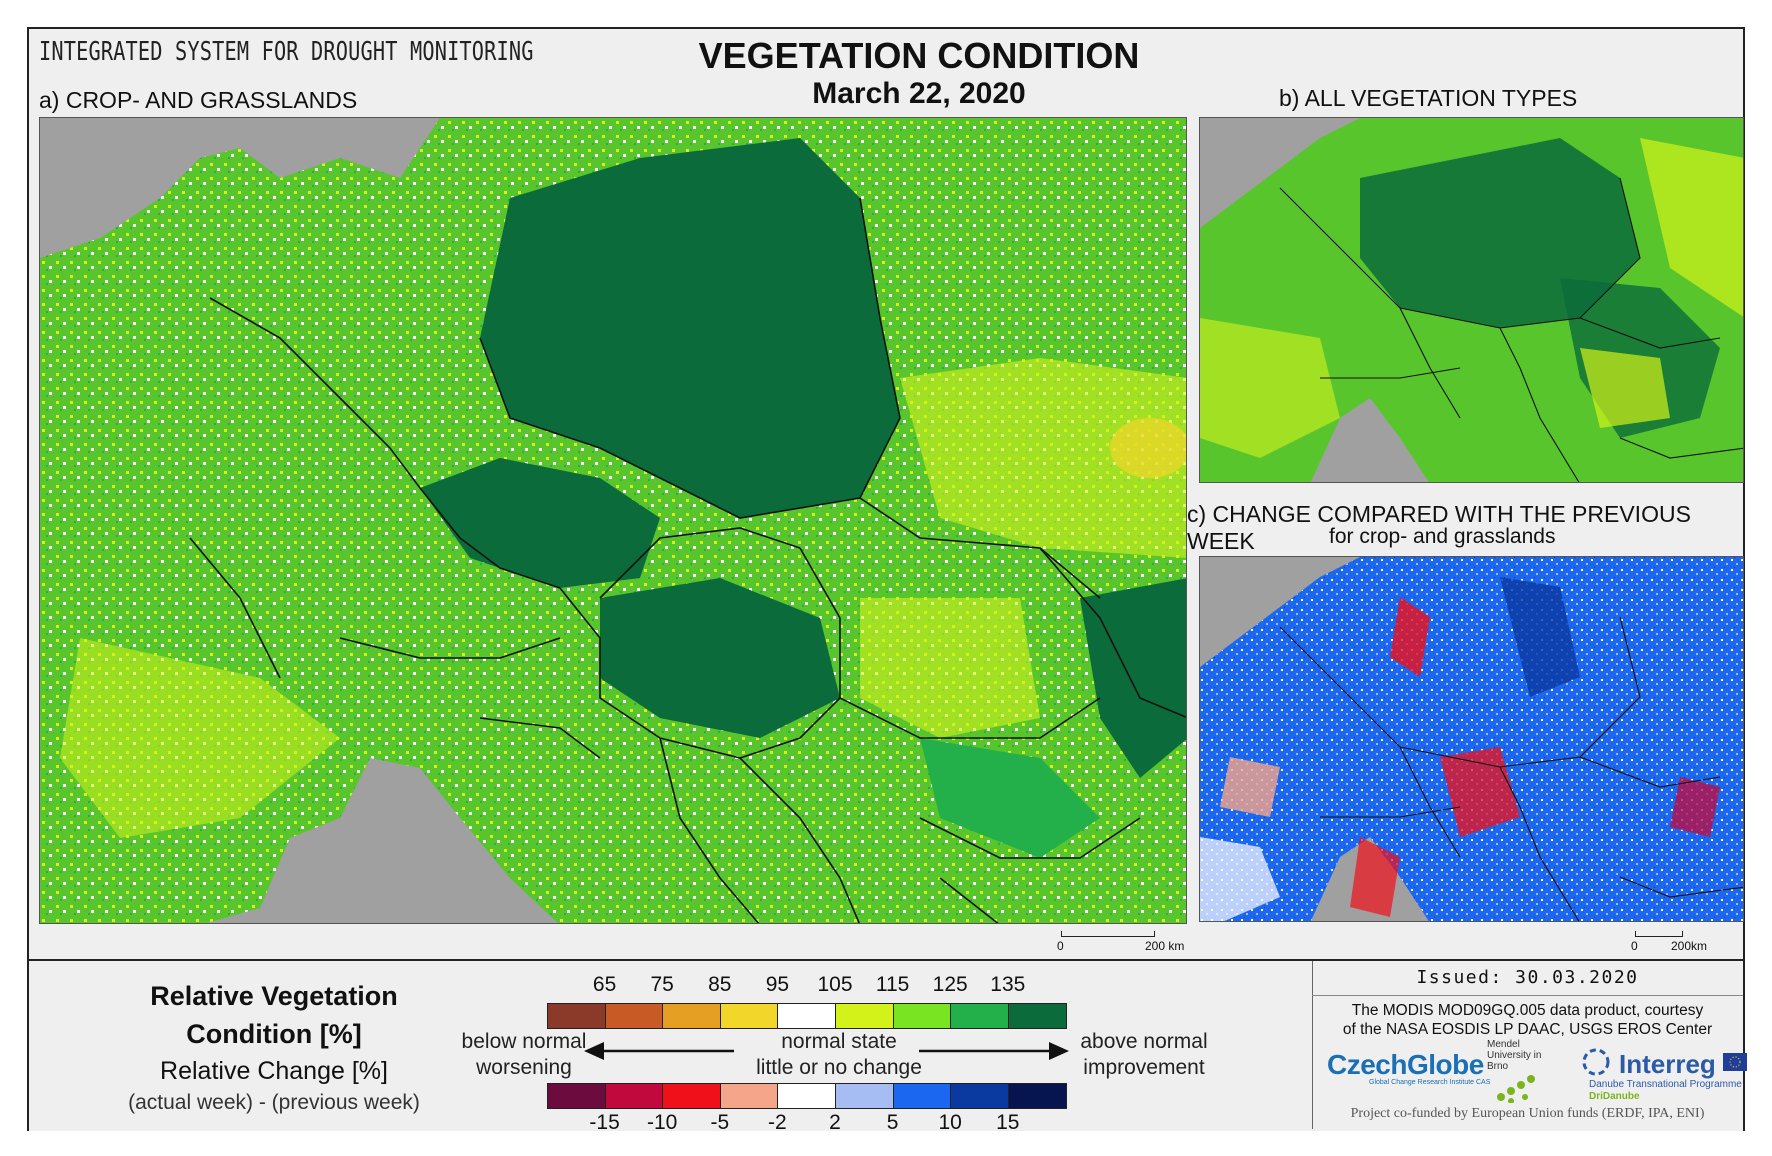 Image resolution: width=1772 pixels, height=1156 pixels. Describe the element at coordinates (274, 1071) in the screenshot. I see `rc-legend-title: Relative Change [%]` at that location.